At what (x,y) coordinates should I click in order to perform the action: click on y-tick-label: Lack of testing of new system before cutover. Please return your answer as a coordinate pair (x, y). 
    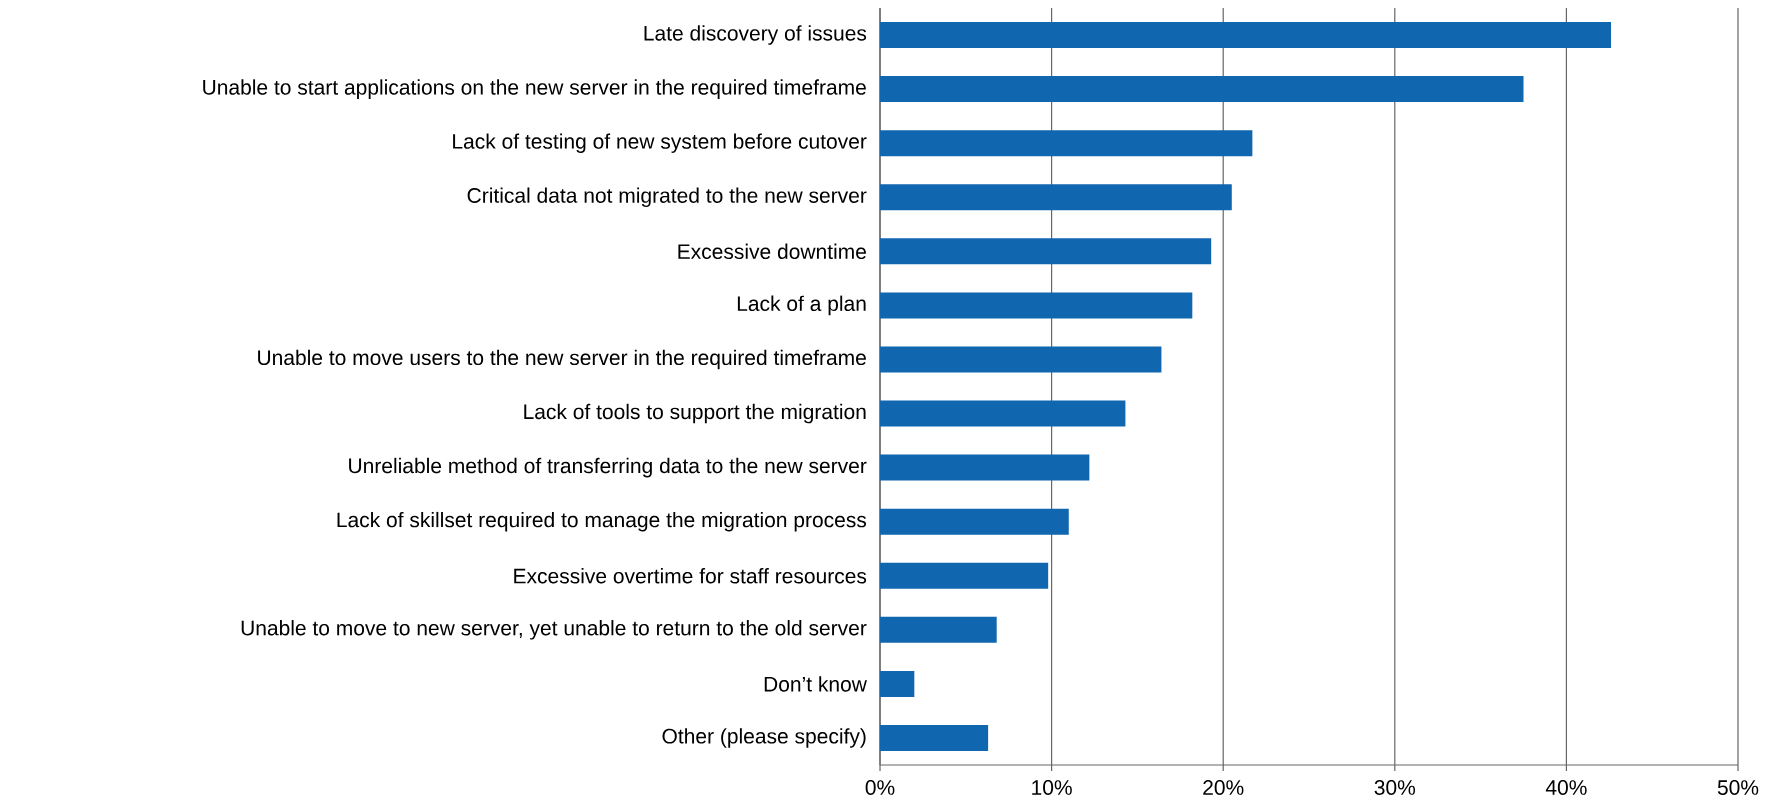
    Looking at the image, I should click on (660, 143).